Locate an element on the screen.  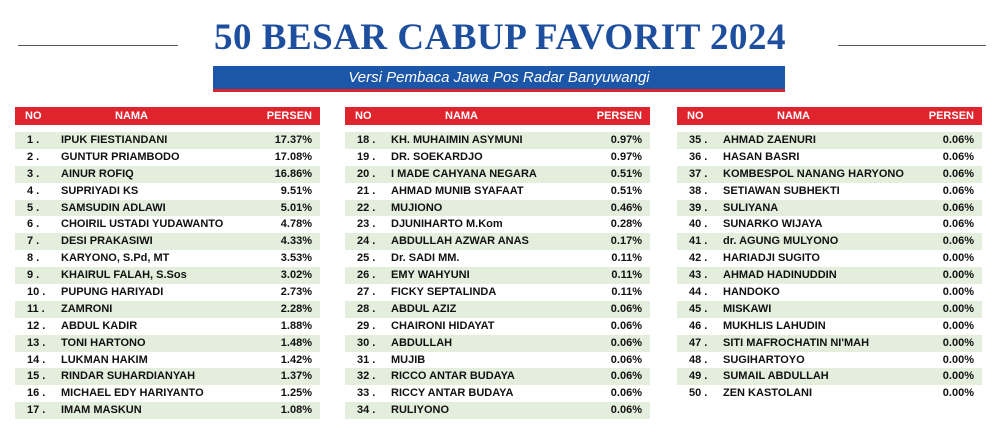
cell: DJUNIHARTO M.Kom is located at coordinates (447, 224).